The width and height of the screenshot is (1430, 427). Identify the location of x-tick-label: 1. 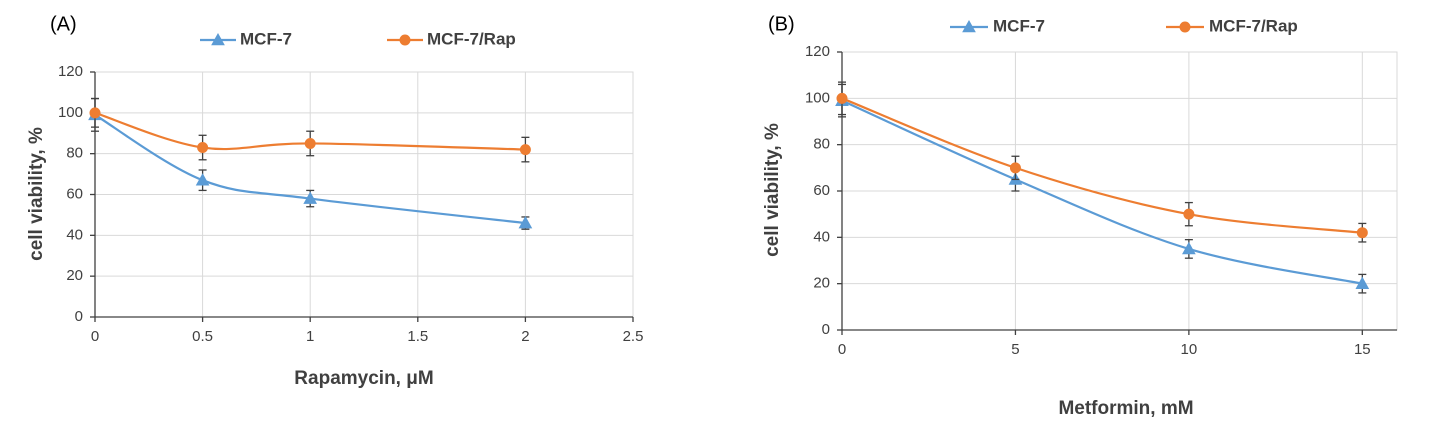
(310, 336).